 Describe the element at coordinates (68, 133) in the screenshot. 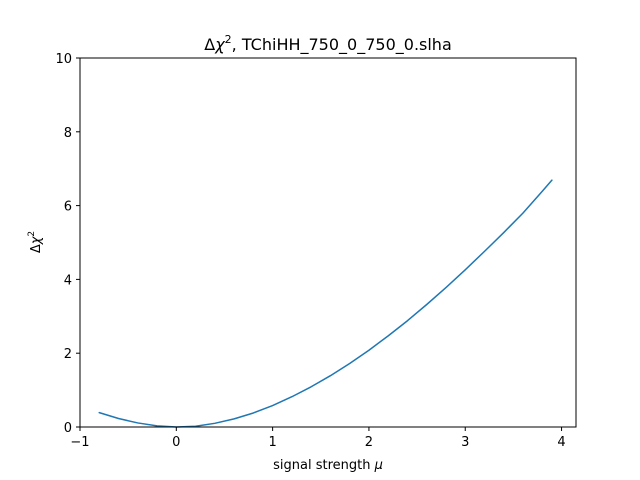

I see `y-tick-label: 8` at that location.